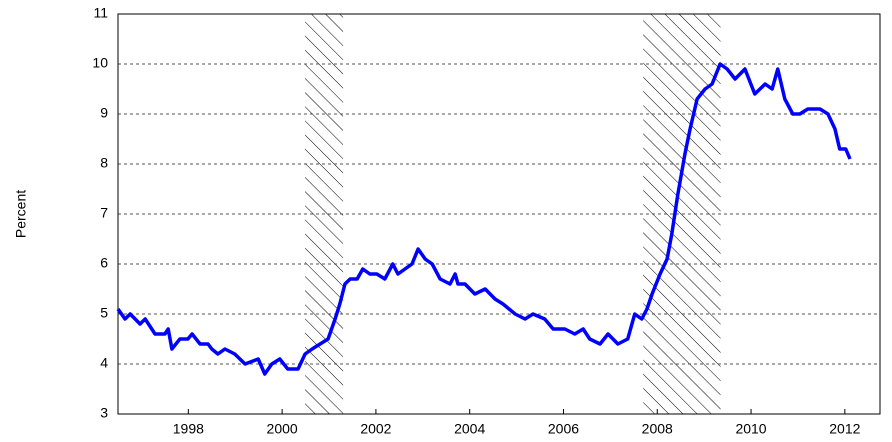  Describe the element at coordinates (282, 429) in the screenshot. I see `x-tick-label: 2000` at that location.